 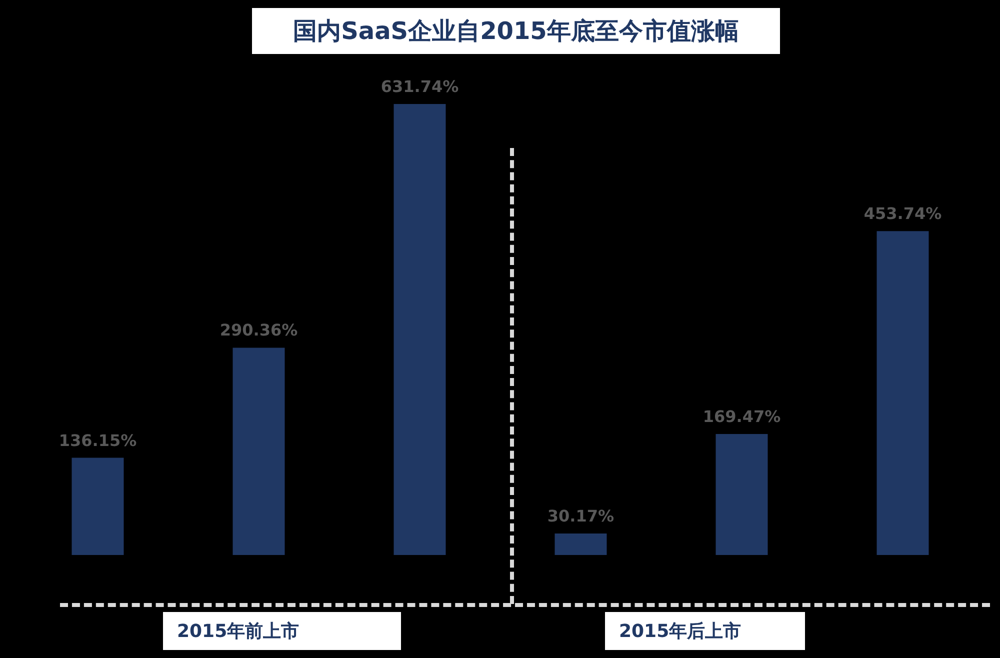 What do you see at coordinates (903, 214) in the screenshot?
I see `data-label: 453.74%` at bounding box center [903, 214].